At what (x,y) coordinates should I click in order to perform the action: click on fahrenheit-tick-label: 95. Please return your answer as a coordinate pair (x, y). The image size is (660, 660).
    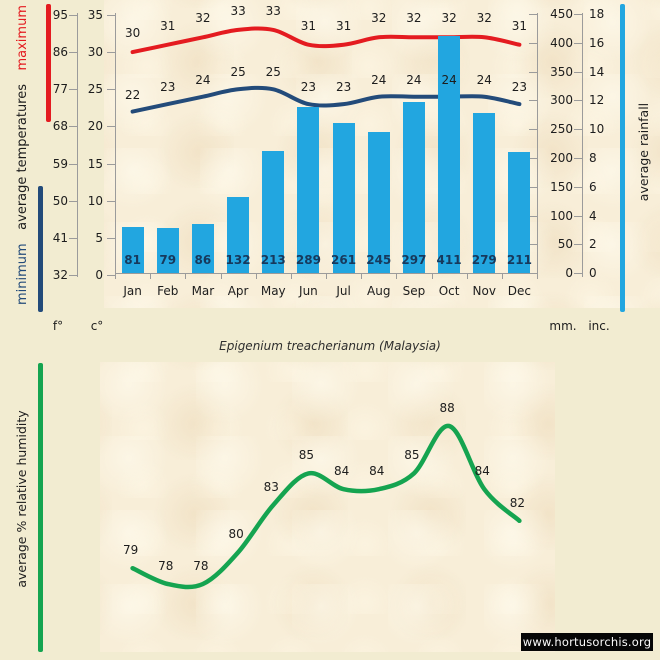
    Looking at the image, I should click on (60, 15).